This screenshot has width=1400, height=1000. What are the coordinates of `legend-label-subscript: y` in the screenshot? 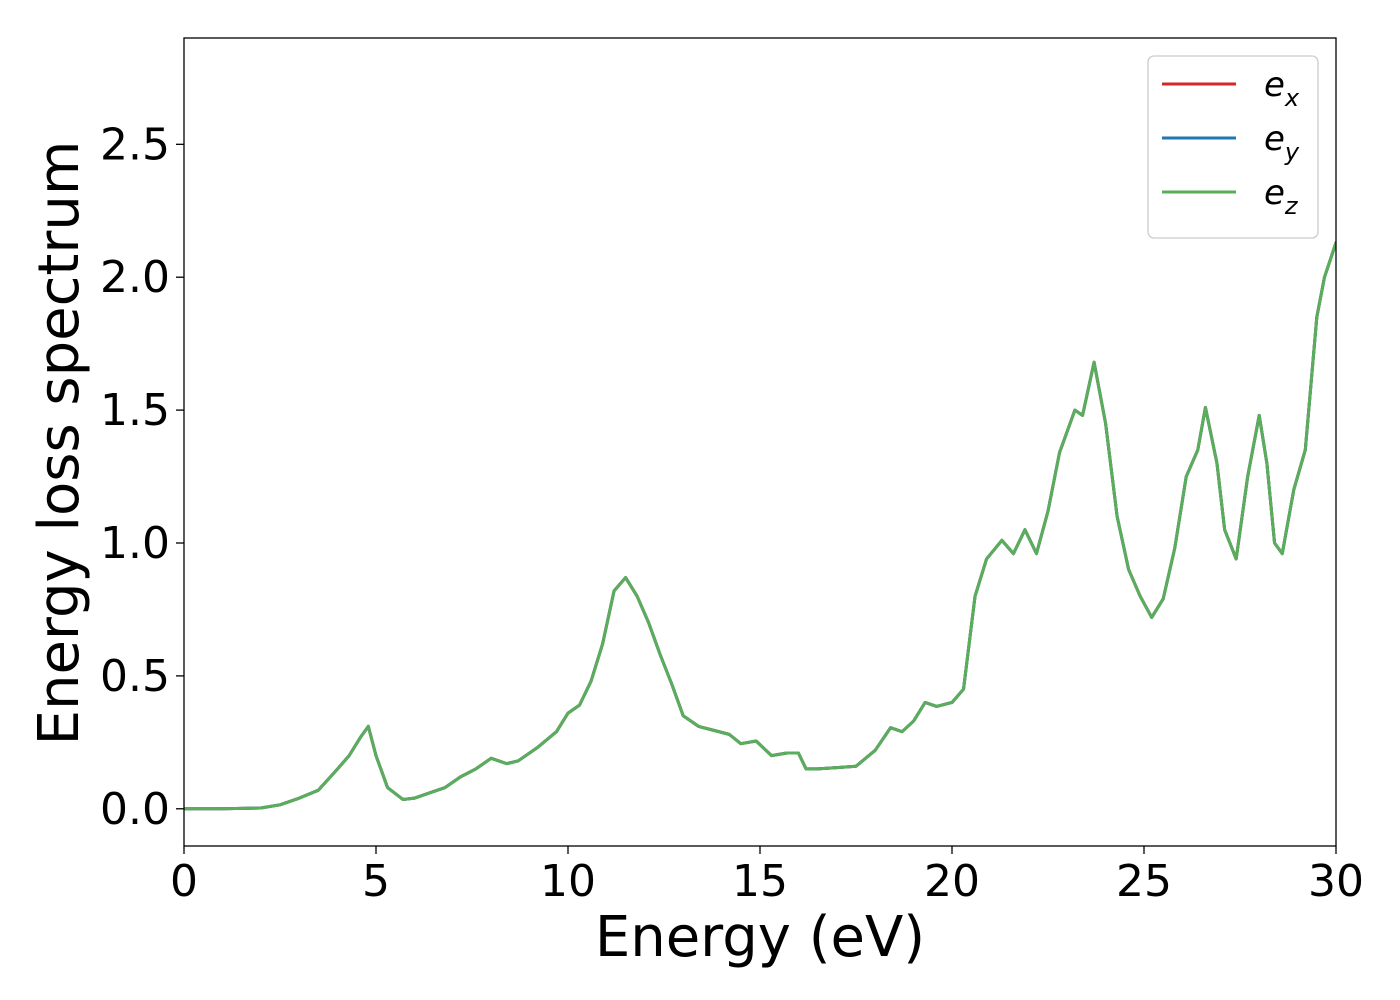 It's located at (1292, 152).